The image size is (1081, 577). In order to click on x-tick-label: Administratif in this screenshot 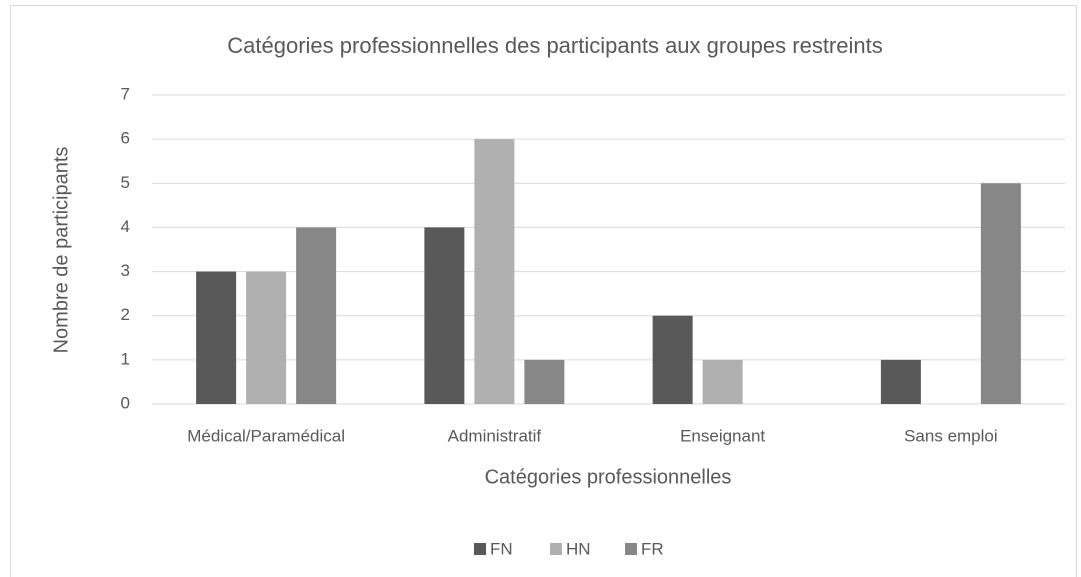, I will do `click(495, 435)`.